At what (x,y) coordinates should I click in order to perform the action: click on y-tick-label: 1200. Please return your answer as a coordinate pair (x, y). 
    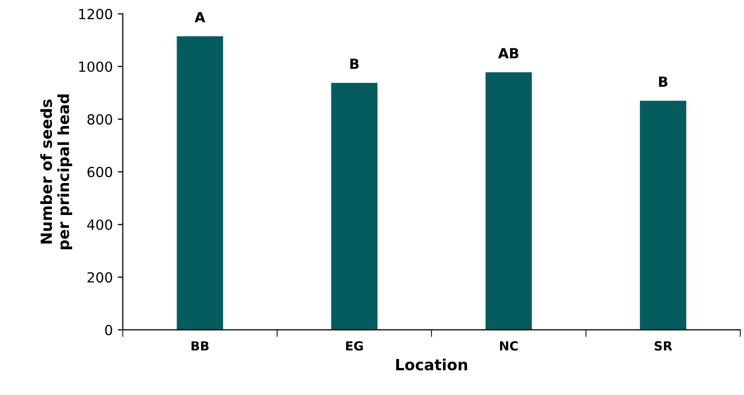
    Looking at the image, I should click on (95, 14).